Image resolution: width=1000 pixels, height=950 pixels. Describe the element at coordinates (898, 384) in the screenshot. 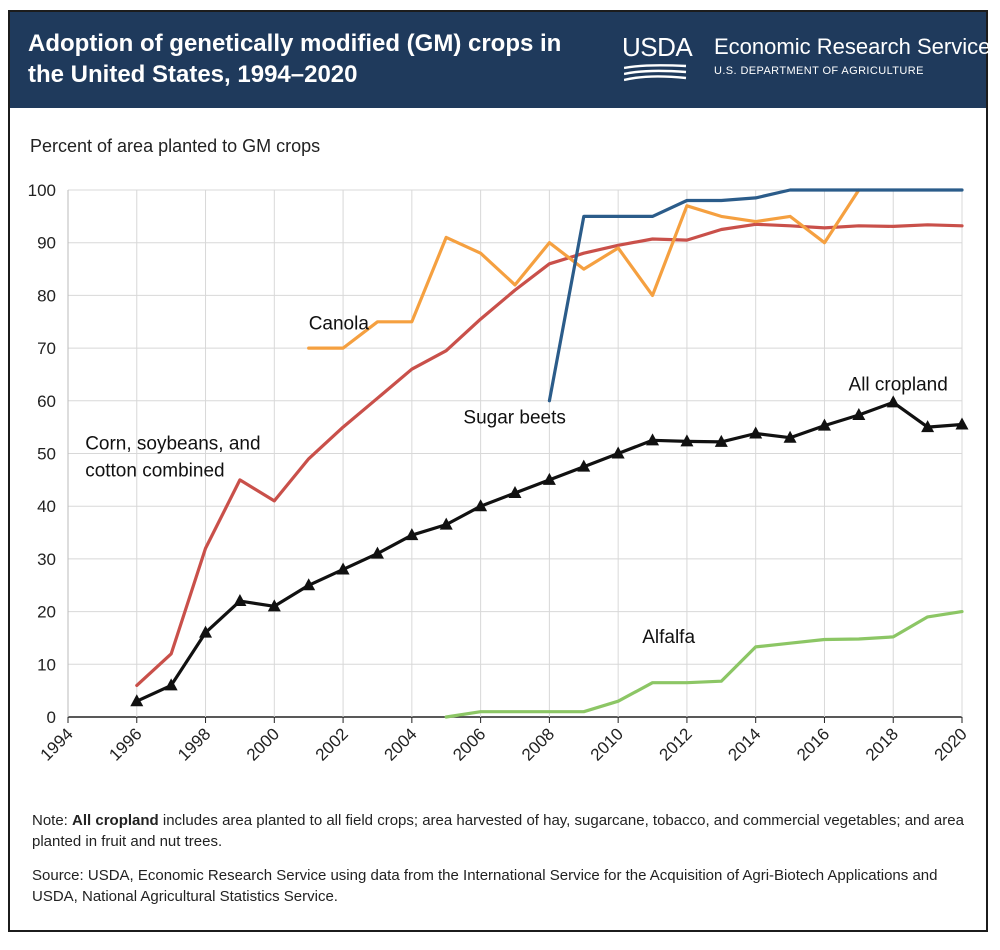

I see `series-label-all-cropland: All cropland` at that location.